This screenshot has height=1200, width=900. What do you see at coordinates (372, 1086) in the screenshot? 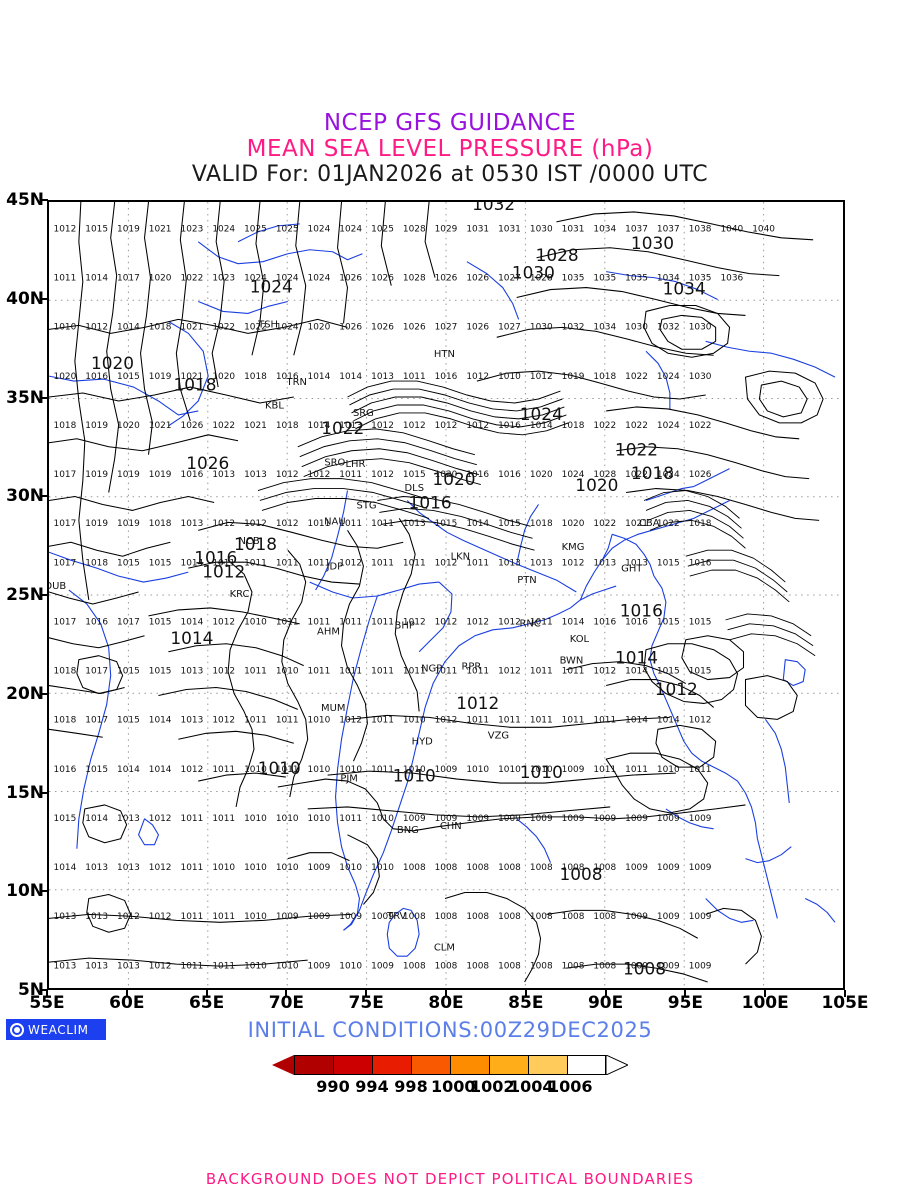
I see `colorbar-tick-label: 994` at bounding box center [372, 1086].